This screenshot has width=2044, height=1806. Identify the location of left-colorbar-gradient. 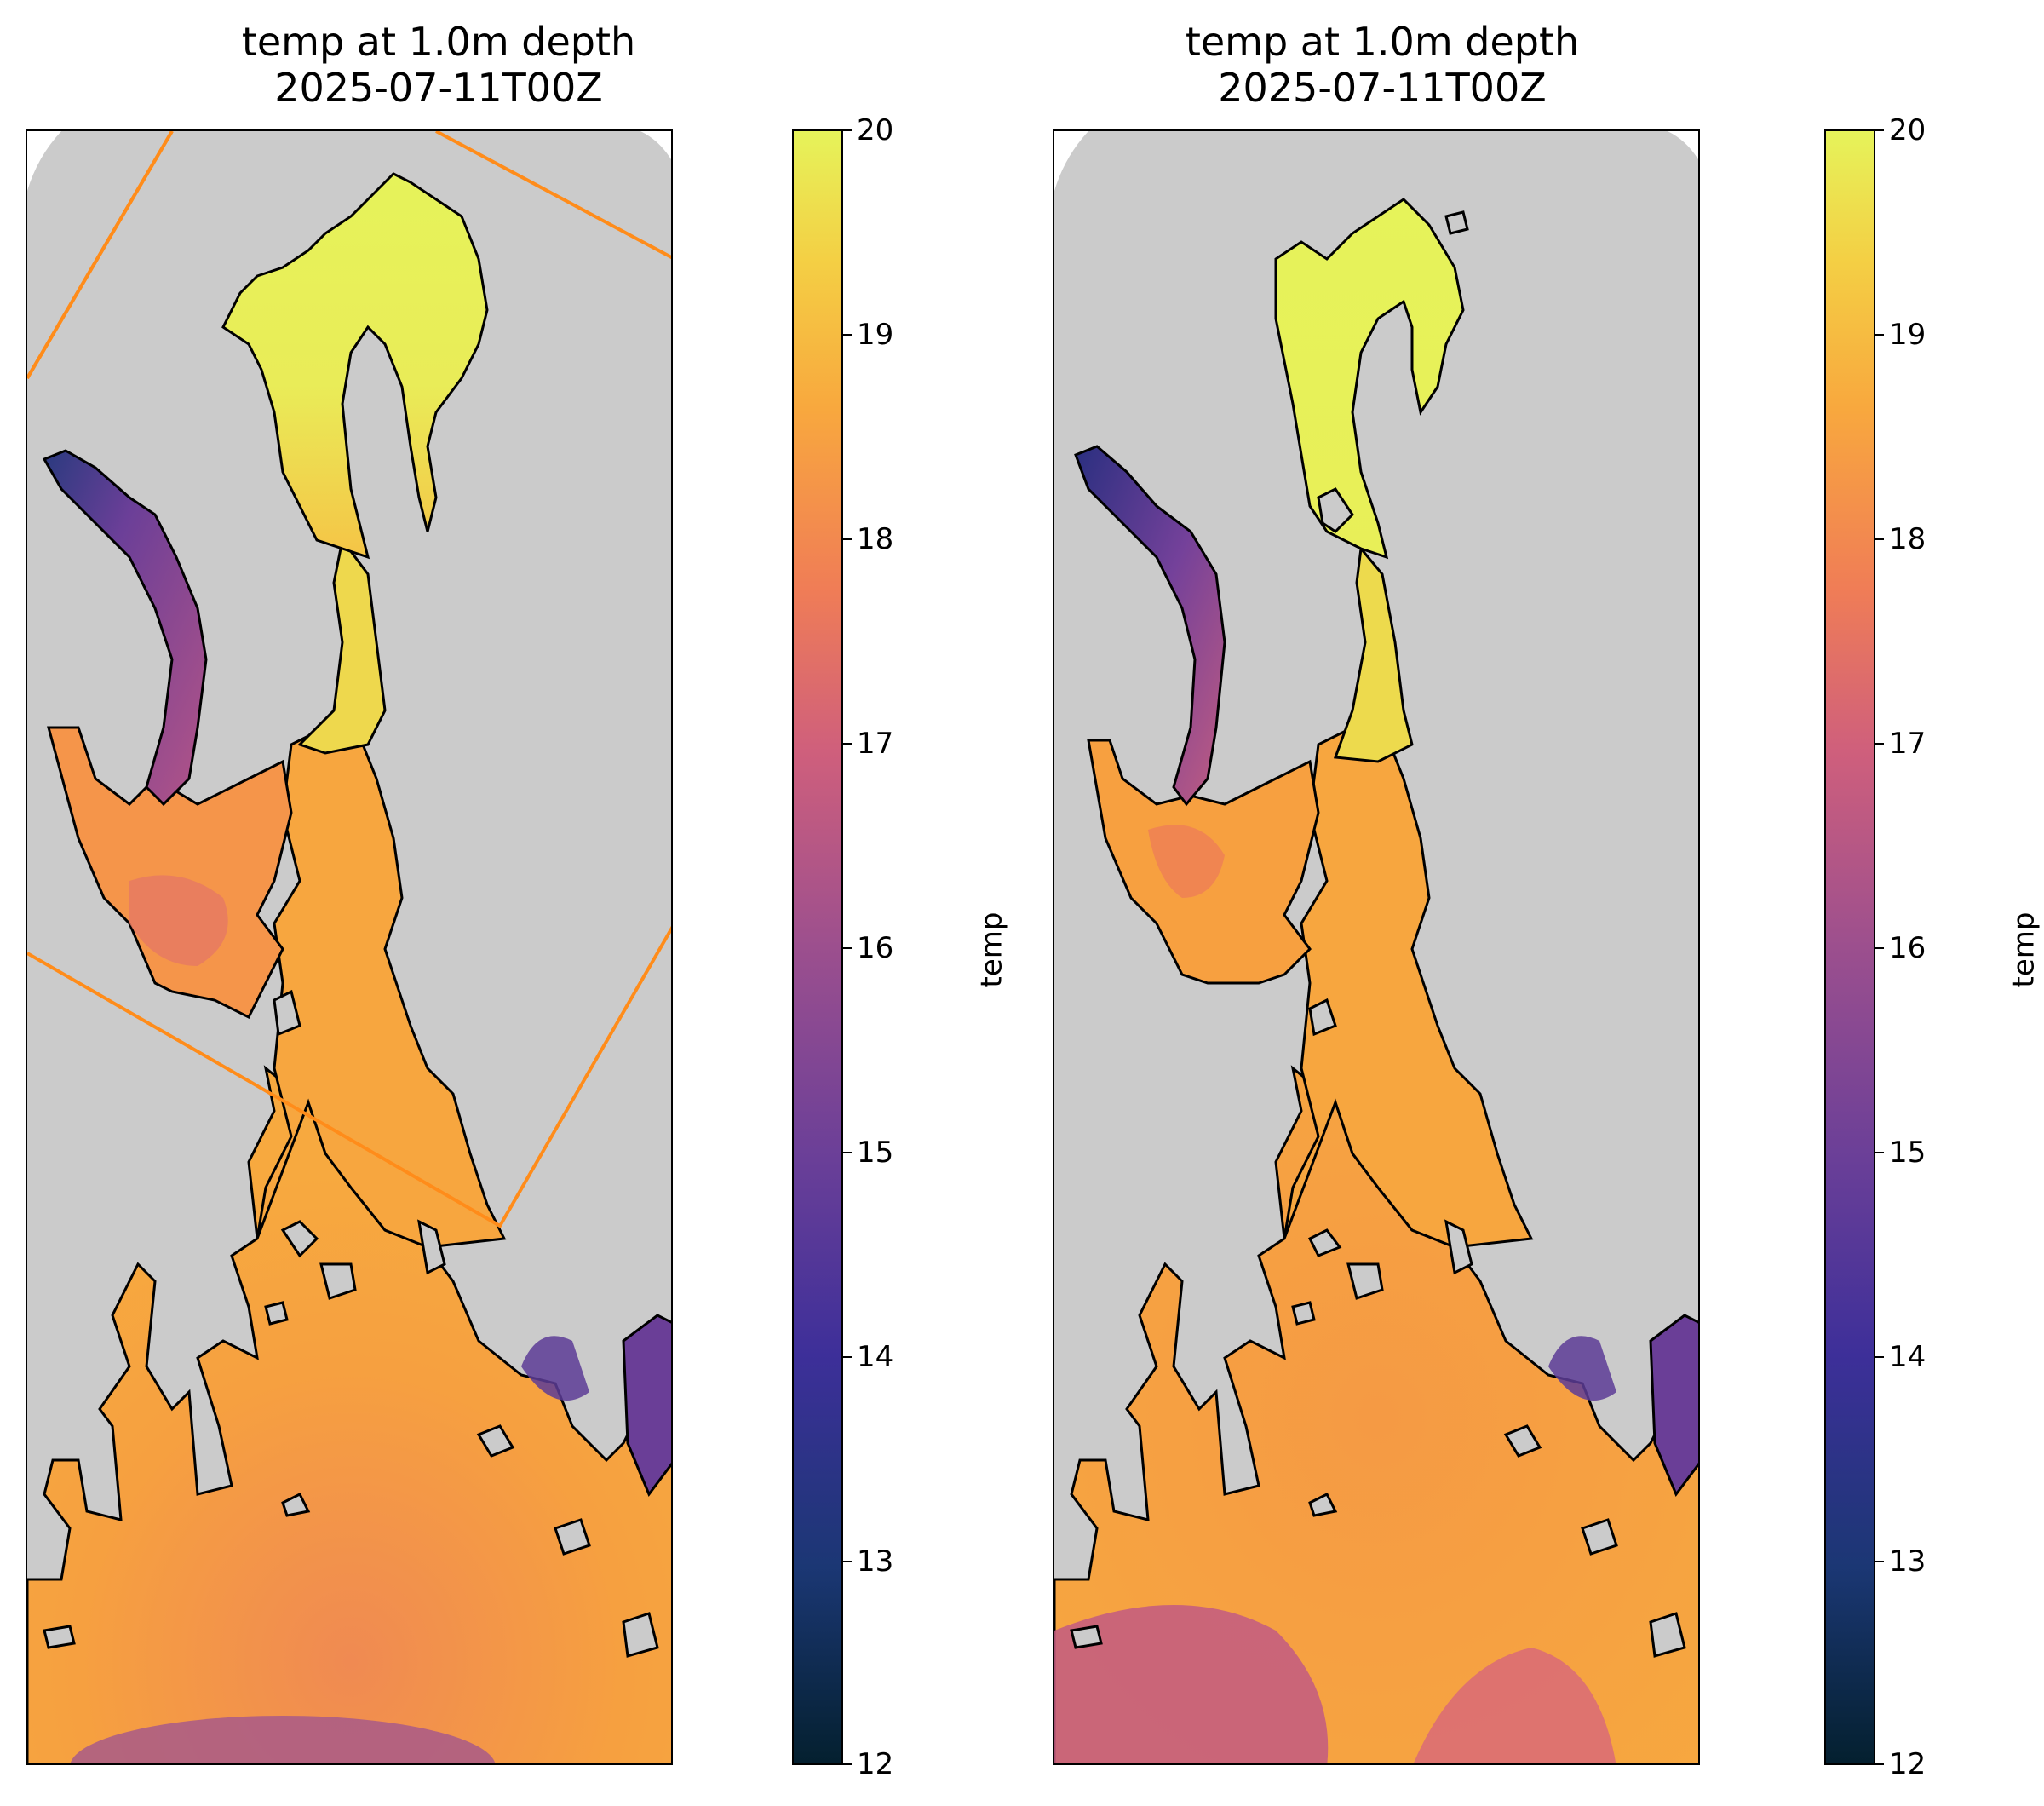
(817, 947).